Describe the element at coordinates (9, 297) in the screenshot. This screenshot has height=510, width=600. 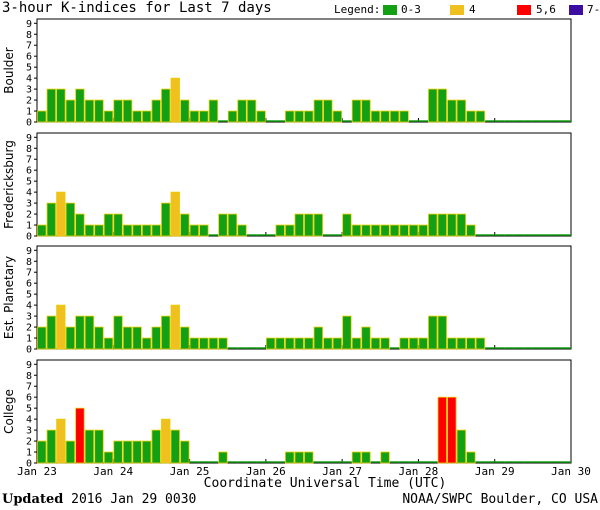
I see `panel-label: Est. Planetary` at that location.